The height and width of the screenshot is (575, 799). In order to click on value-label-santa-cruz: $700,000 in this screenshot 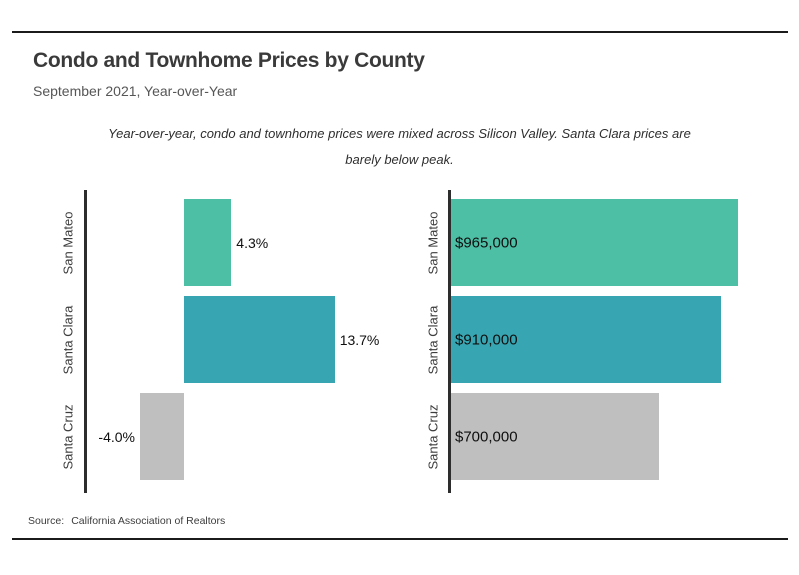, I will do `click(486, 436)`.